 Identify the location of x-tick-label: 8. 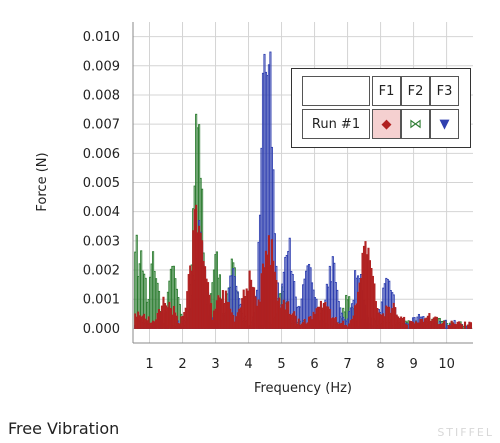
(380, 364).